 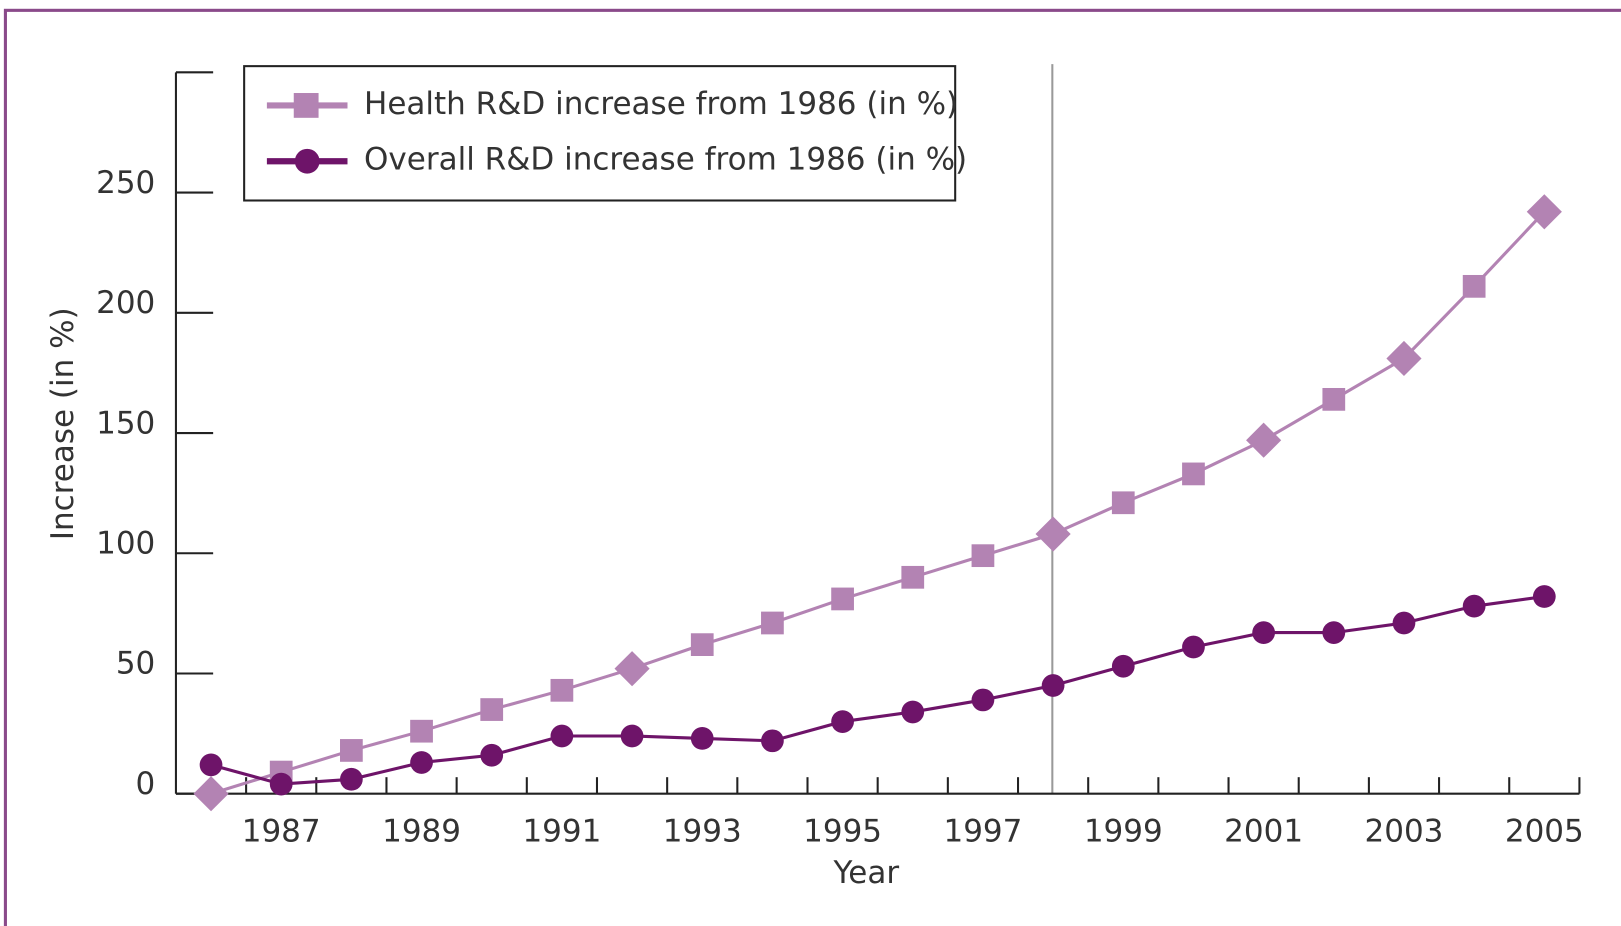 What do you see at coordinates (702, 831) in the screenshot?
I see `x-tick-label: 1993` at bounding box center [702, 831].